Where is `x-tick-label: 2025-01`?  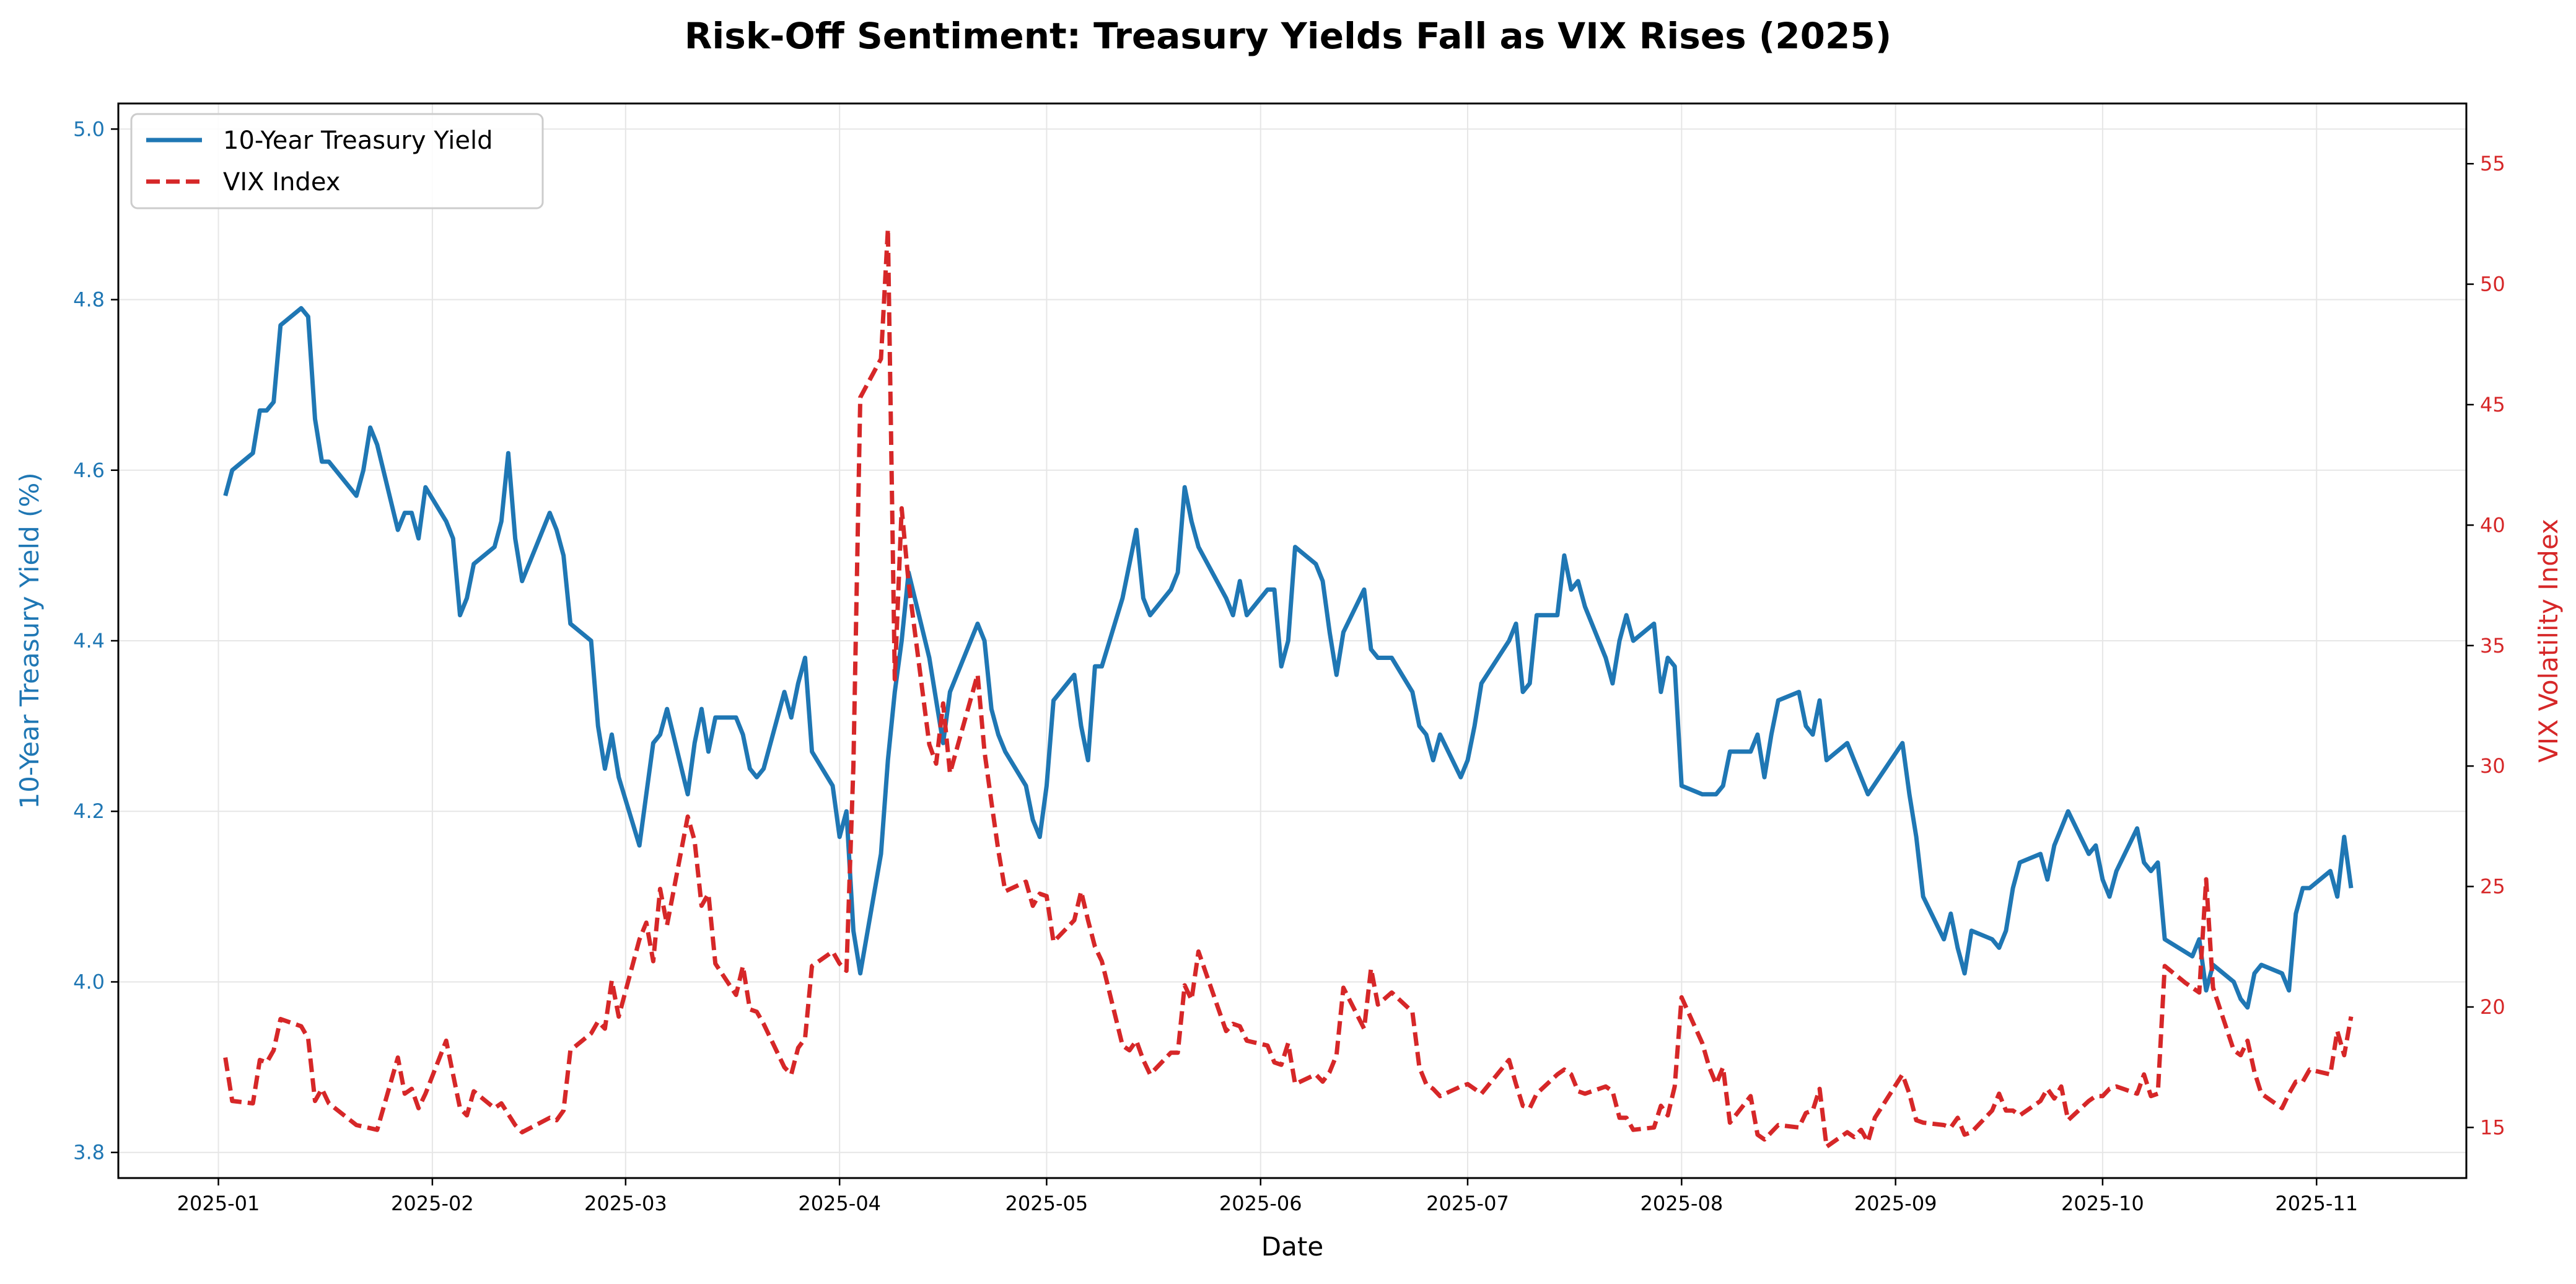 x-tick-label: 2025-01 is located at coordinates (218, 1203).